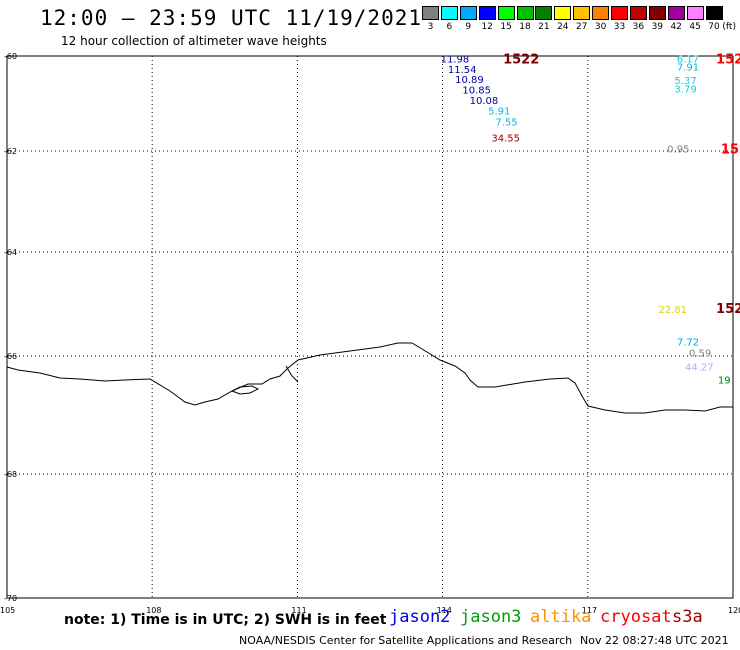 The height and width of the screenshot is (650, 740). What do you see at coordinates (491, 617) in the screenshot?
I see `satellite-name: jason3` at bounding box center [491, 617].